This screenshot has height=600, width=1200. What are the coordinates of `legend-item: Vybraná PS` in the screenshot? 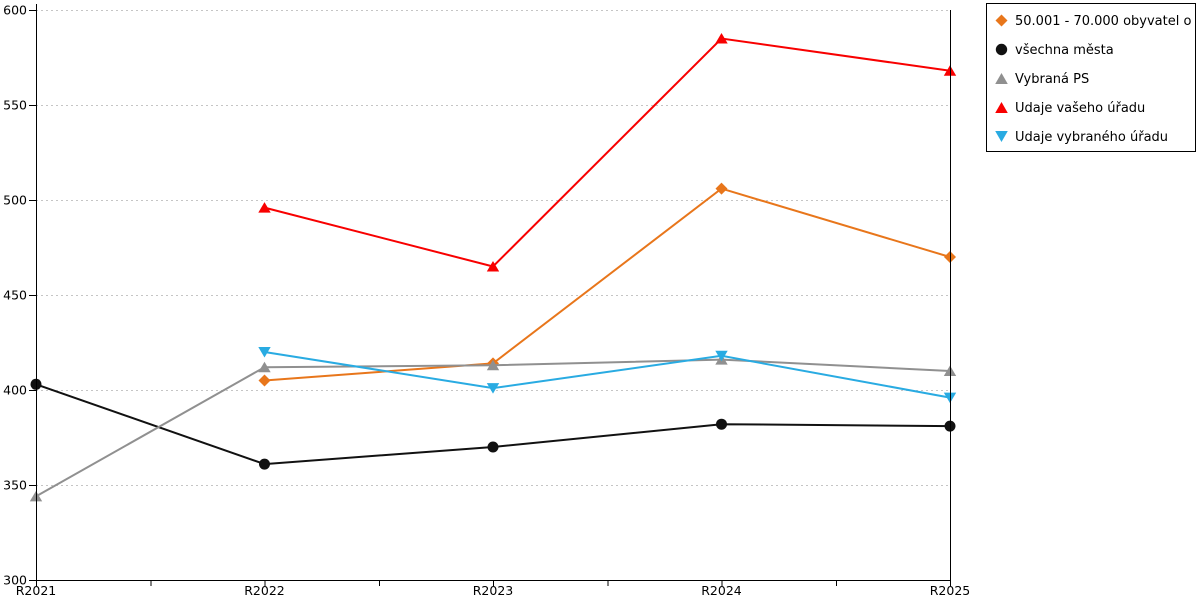 It's located at (1093, 78).